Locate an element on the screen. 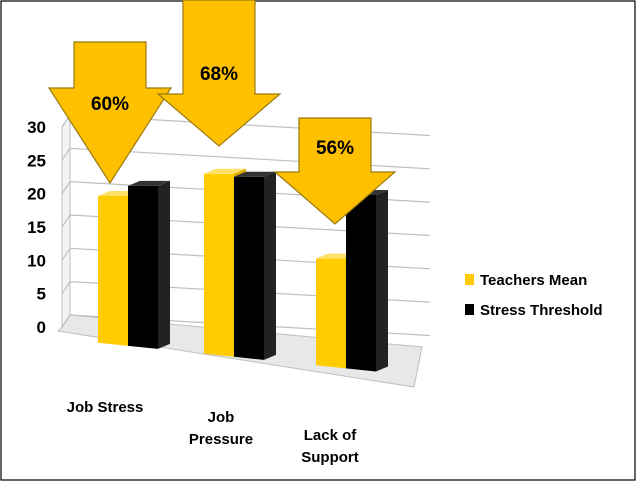 The width and height of the screenshot is (636, 481). category-label-line: Job is located at coordinates (221, 417).